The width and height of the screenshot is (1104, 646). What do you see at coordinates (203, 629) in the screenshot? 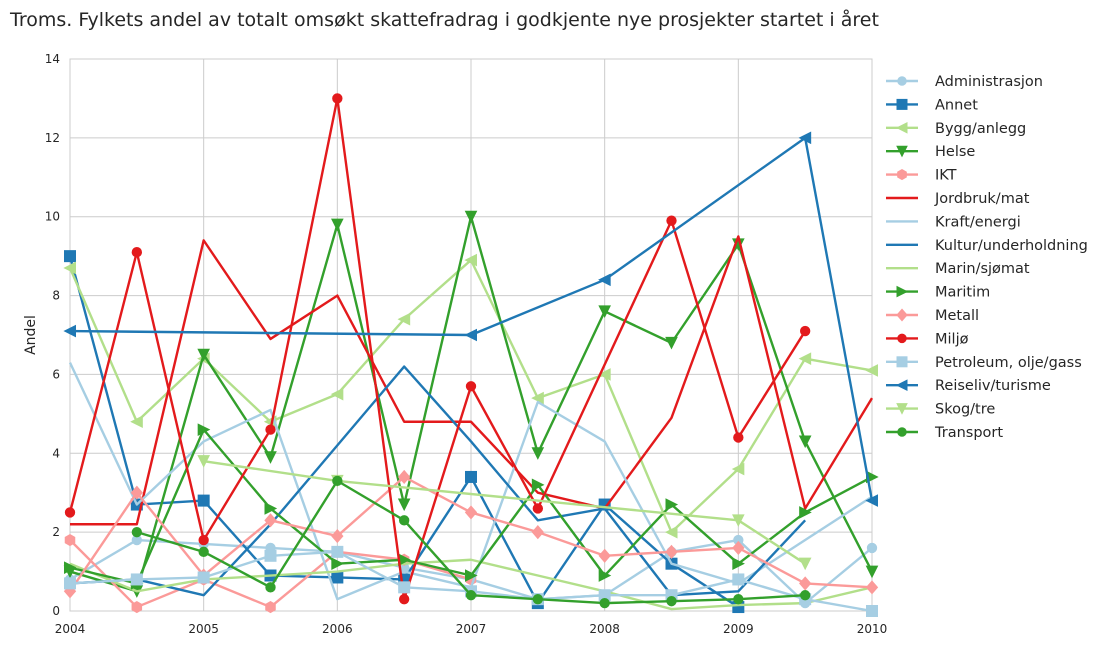
I see `x-tick-label: 2005` at bounding box center [203, 629].